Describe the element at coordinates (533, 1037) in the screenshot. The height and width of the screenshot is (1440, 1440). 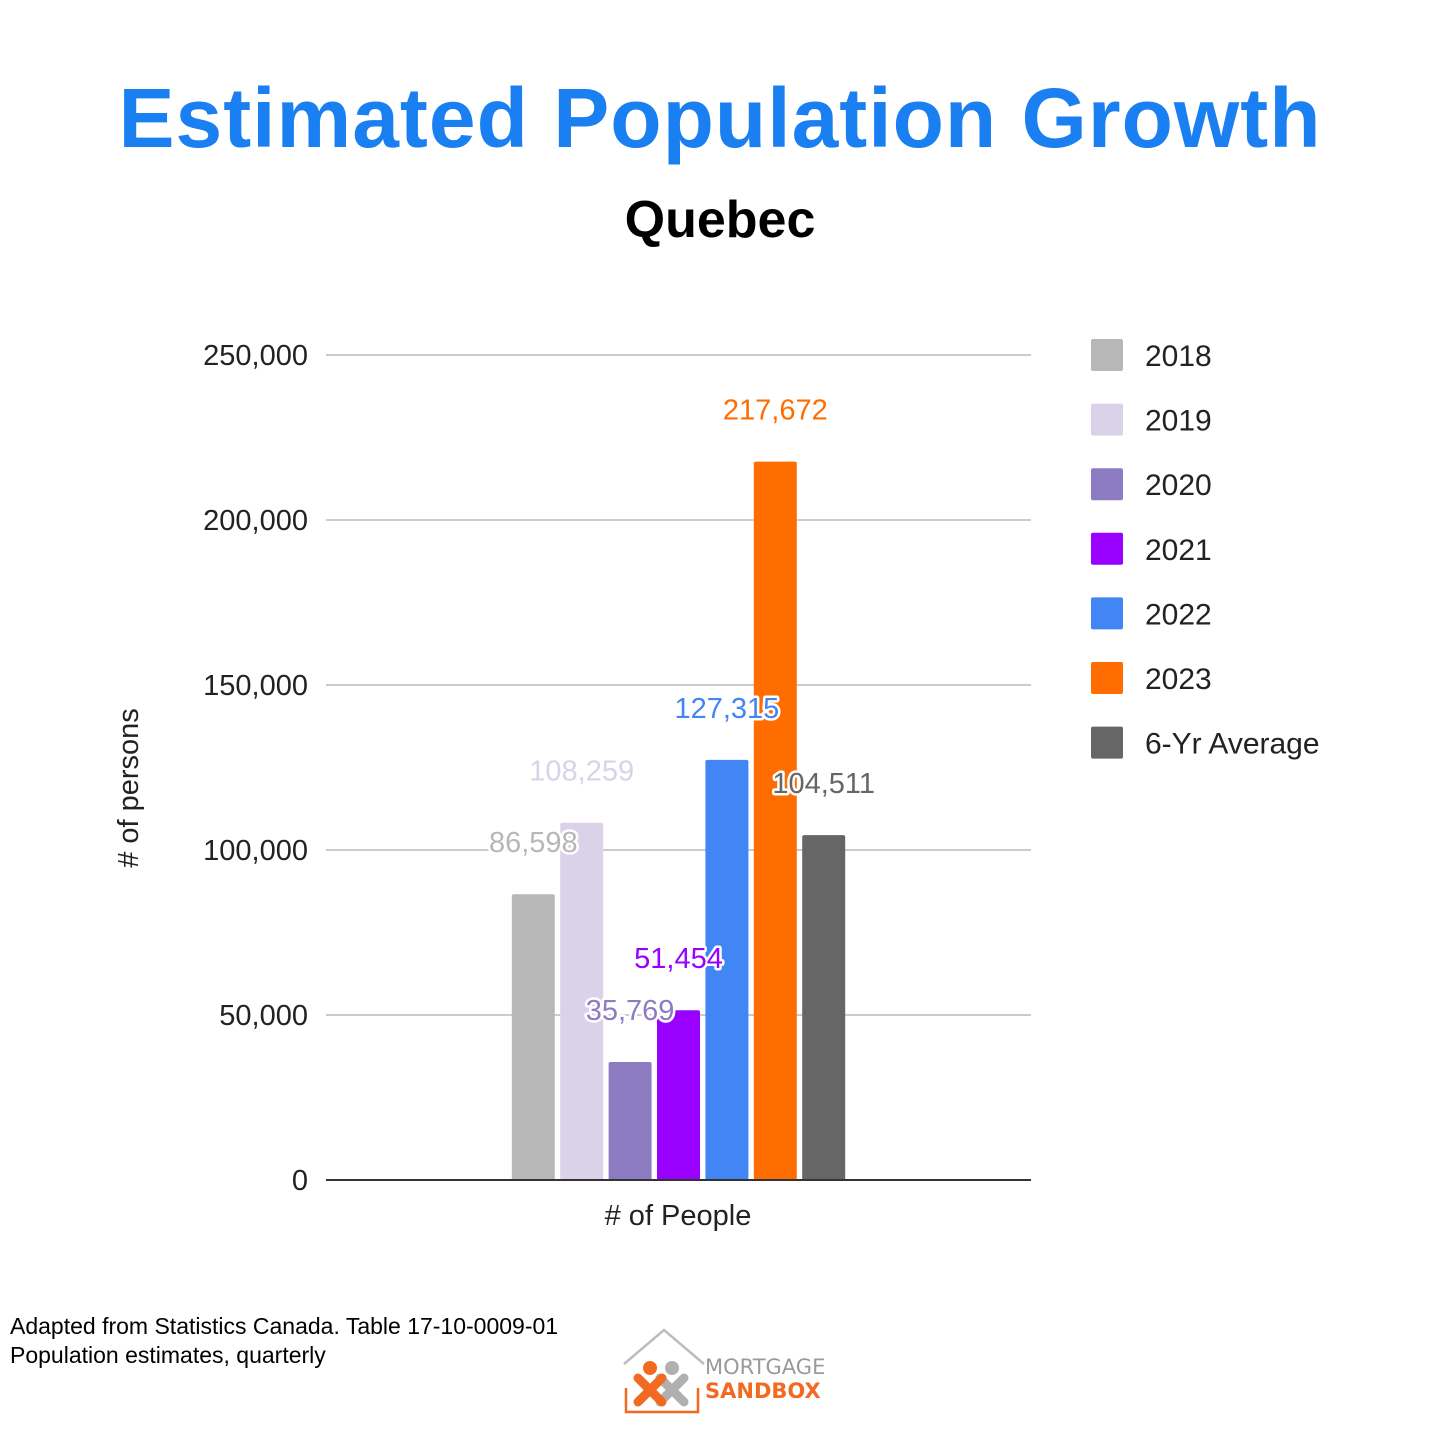
I see `bar-2018` at that location.